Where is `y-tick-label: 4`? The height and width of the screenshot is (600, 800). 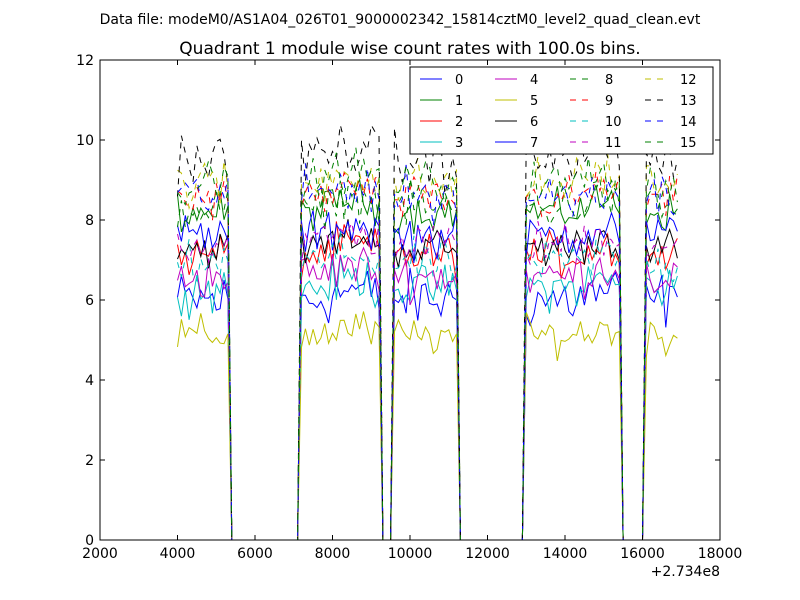 y-tick-label: 4 is located at coordinates (89, 381).